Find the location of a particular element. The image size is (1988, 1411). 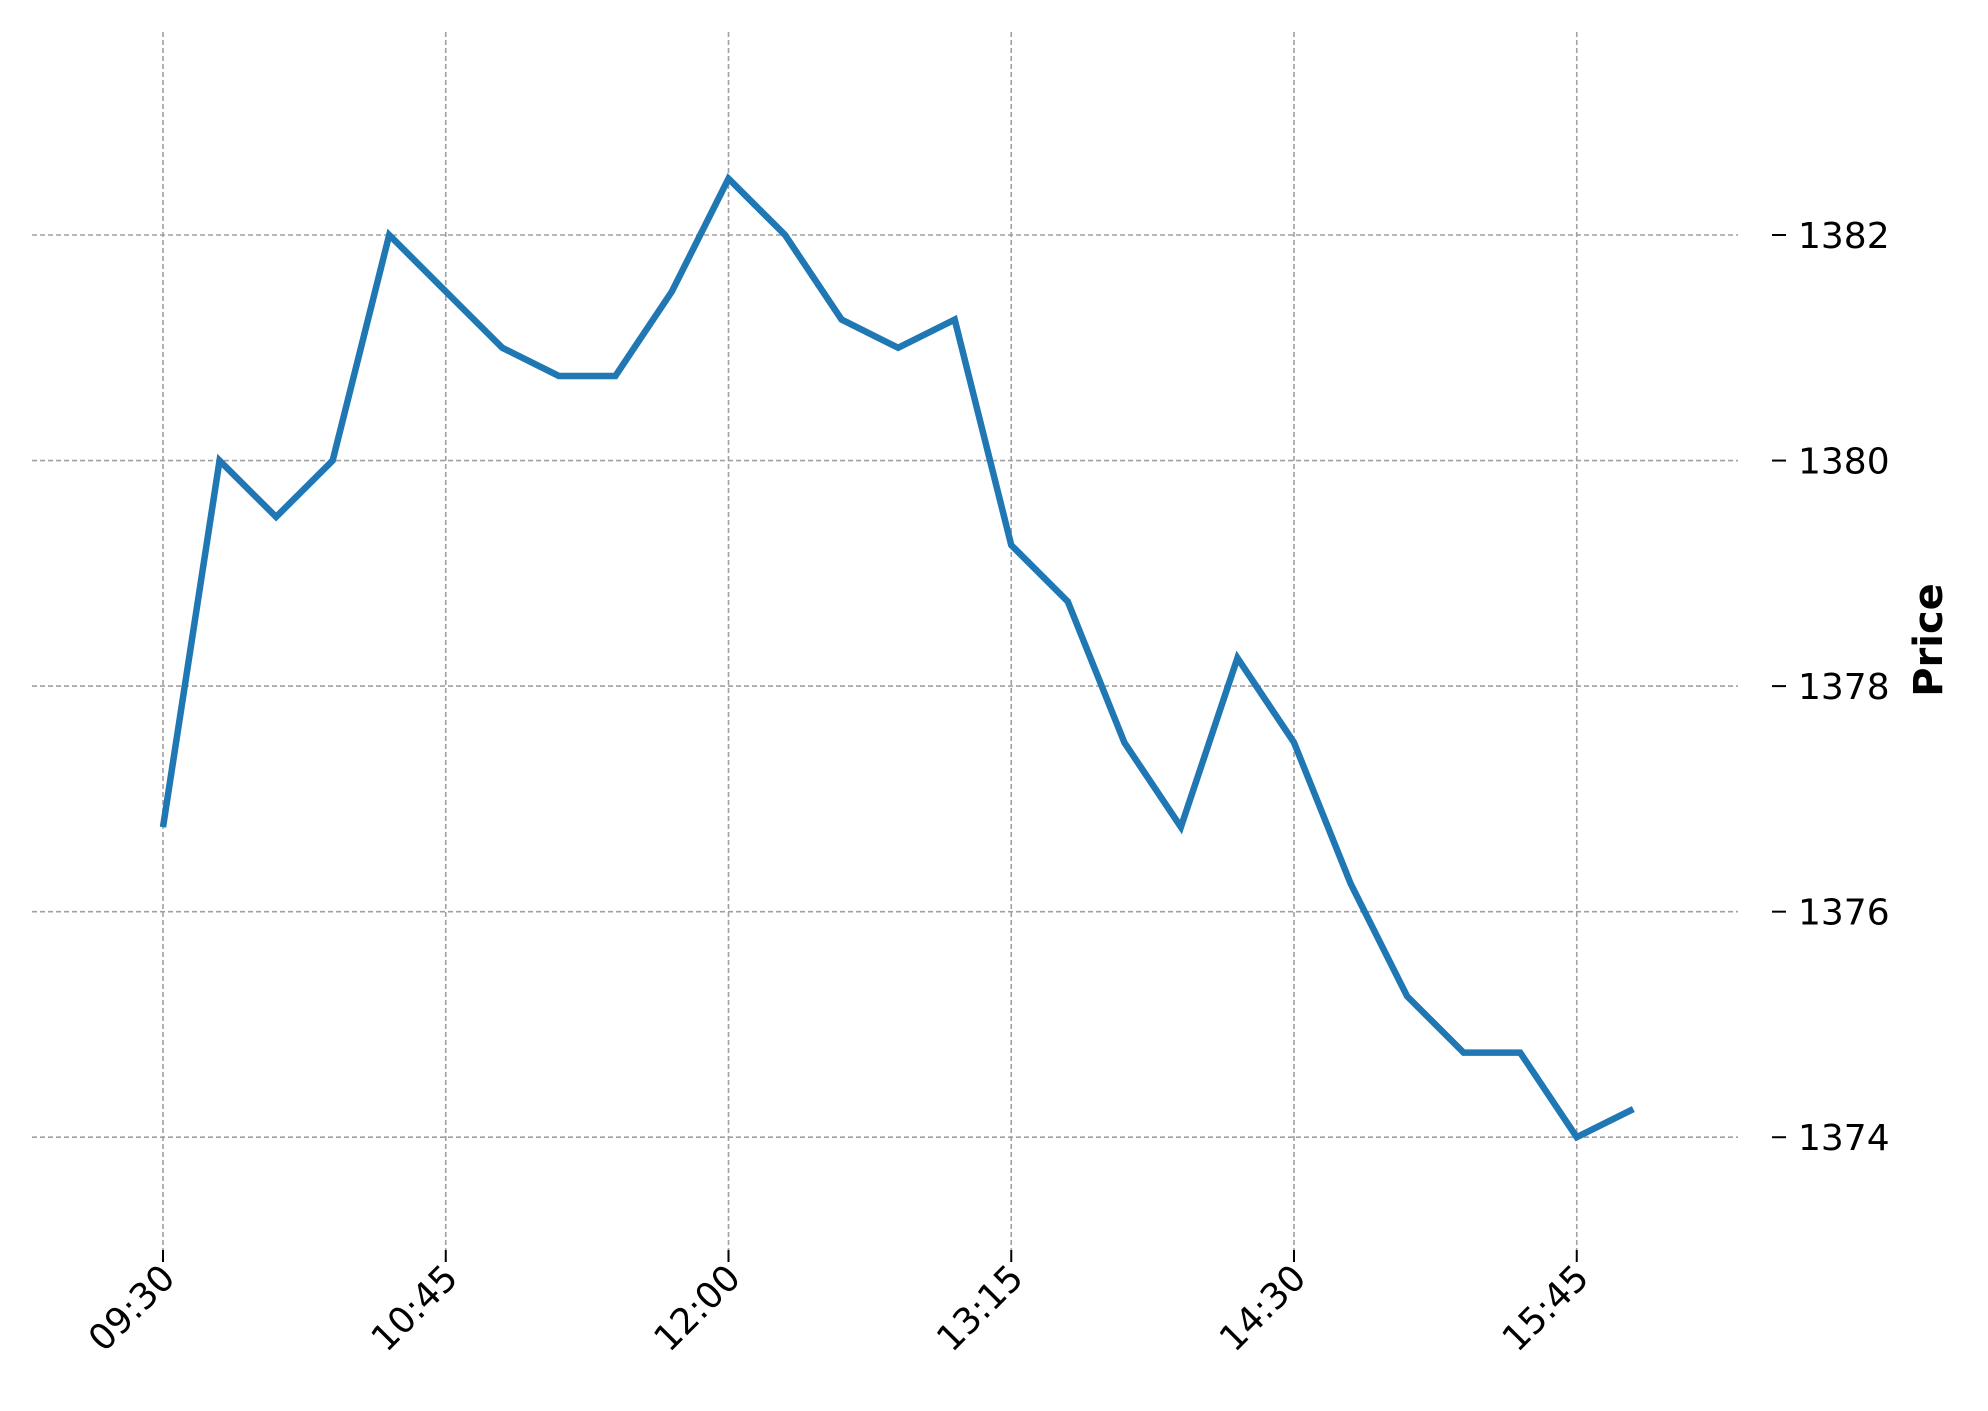

y-tick-label: 1376 is located at coordinates (1844, 913).